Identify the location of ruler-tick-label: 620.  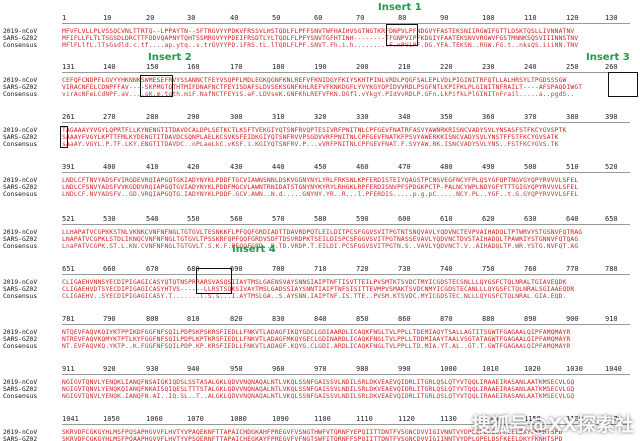
(488, 219).